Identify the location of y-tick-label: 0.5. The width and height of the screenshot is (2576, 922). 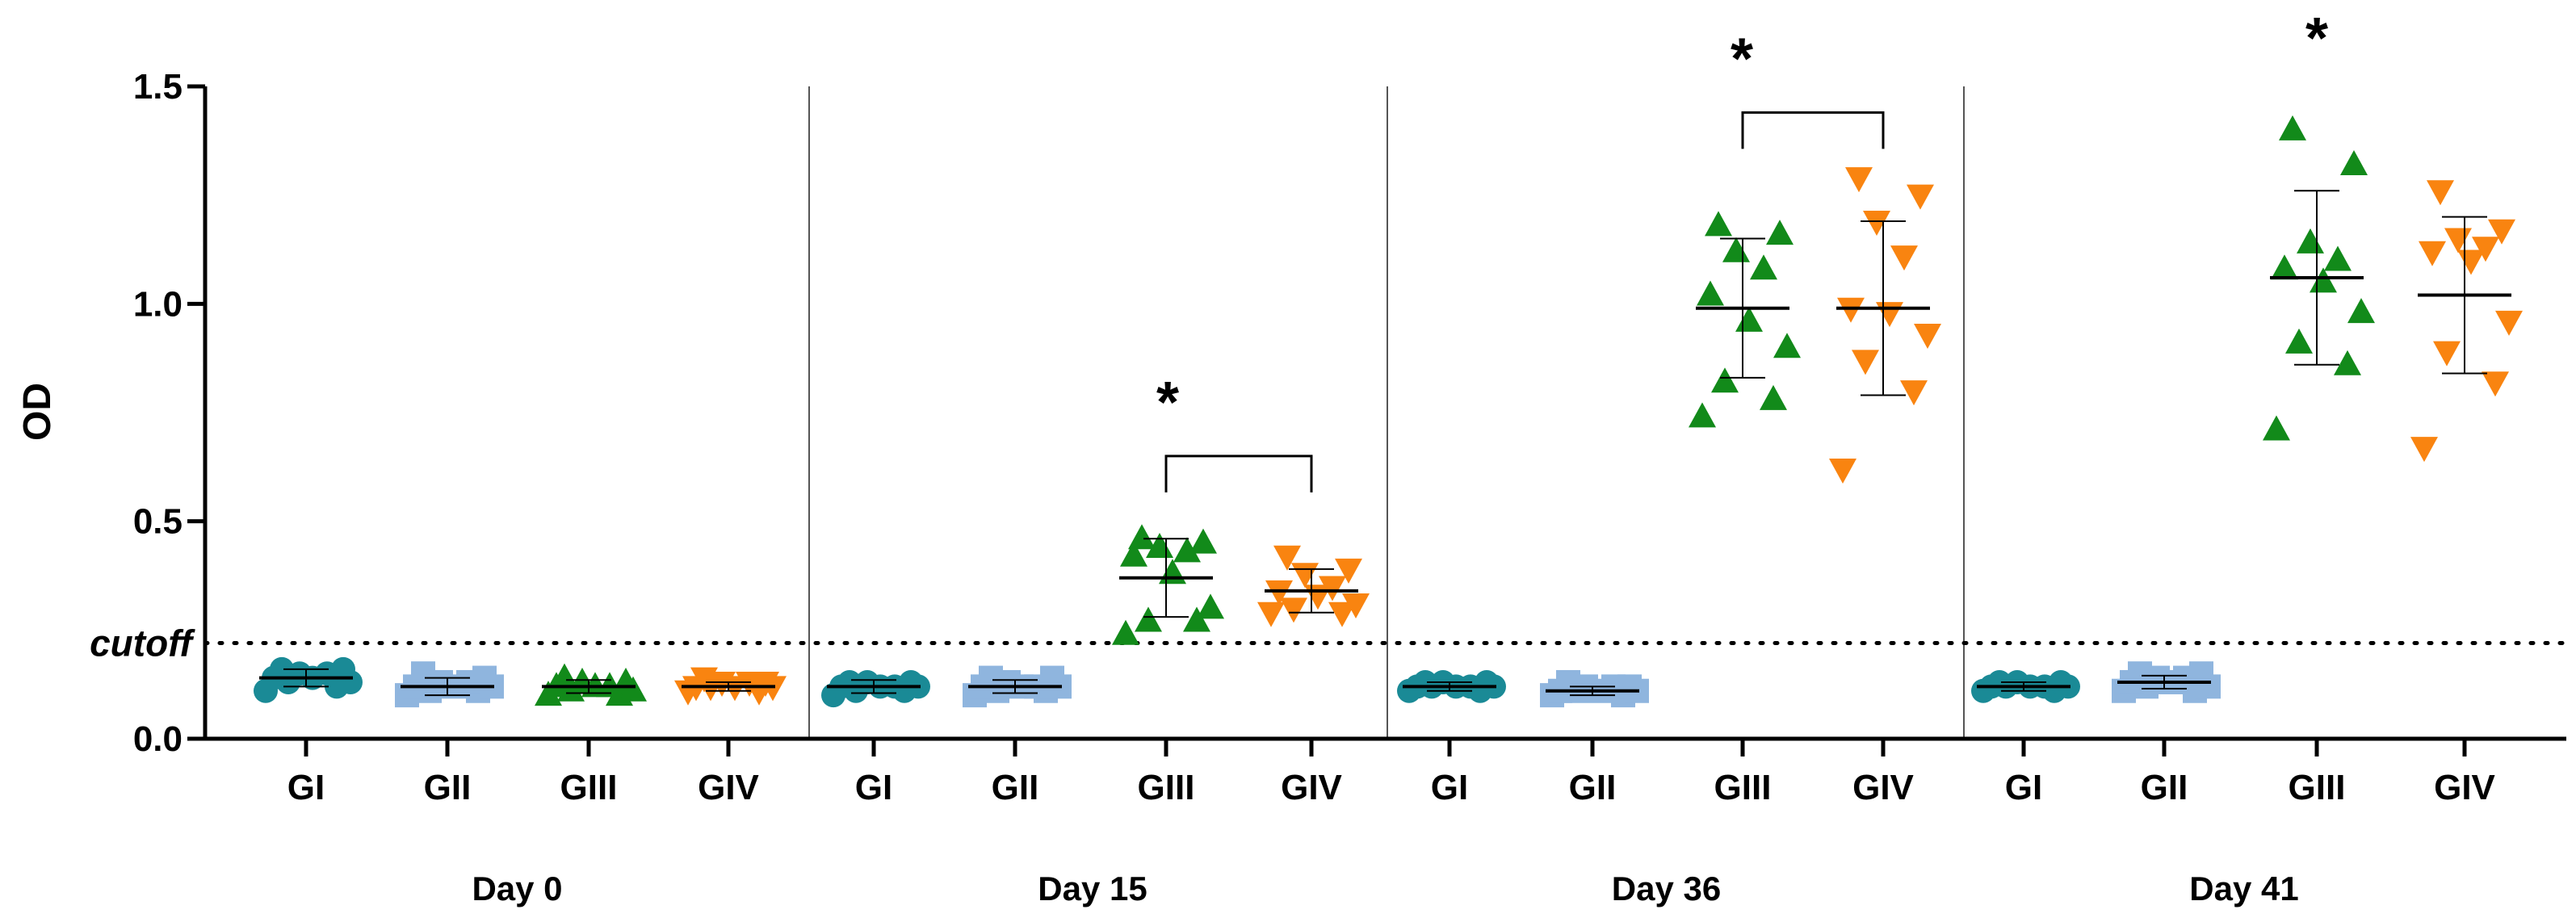
(158, 522).